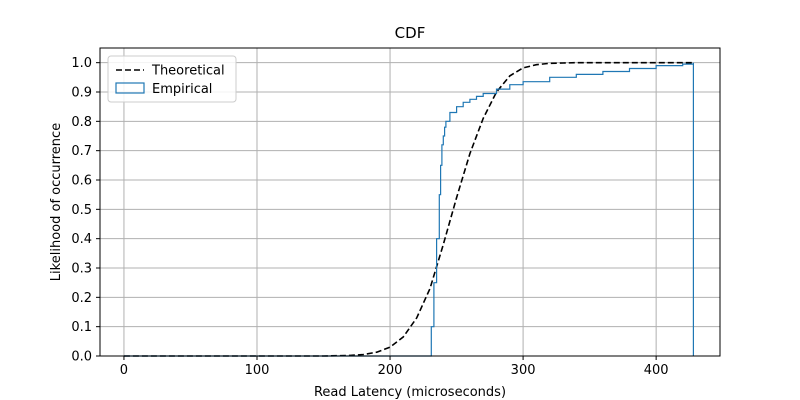 The image size is (800, 400). What do you see at coordinates (130, 88) in the screenshot?
I see `legend-empirical-swatch` at bounding box center [130, 88].